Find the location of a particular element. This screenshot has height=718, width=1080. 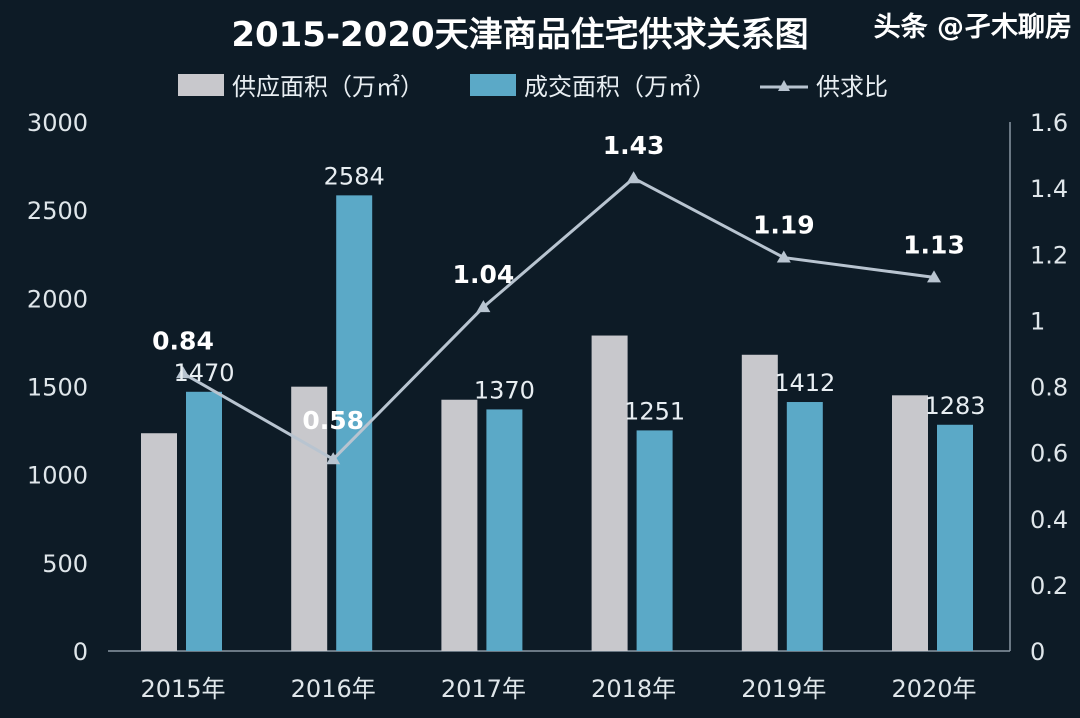

right-tick-label: 1.2 is located at coordinates (1049, 255).